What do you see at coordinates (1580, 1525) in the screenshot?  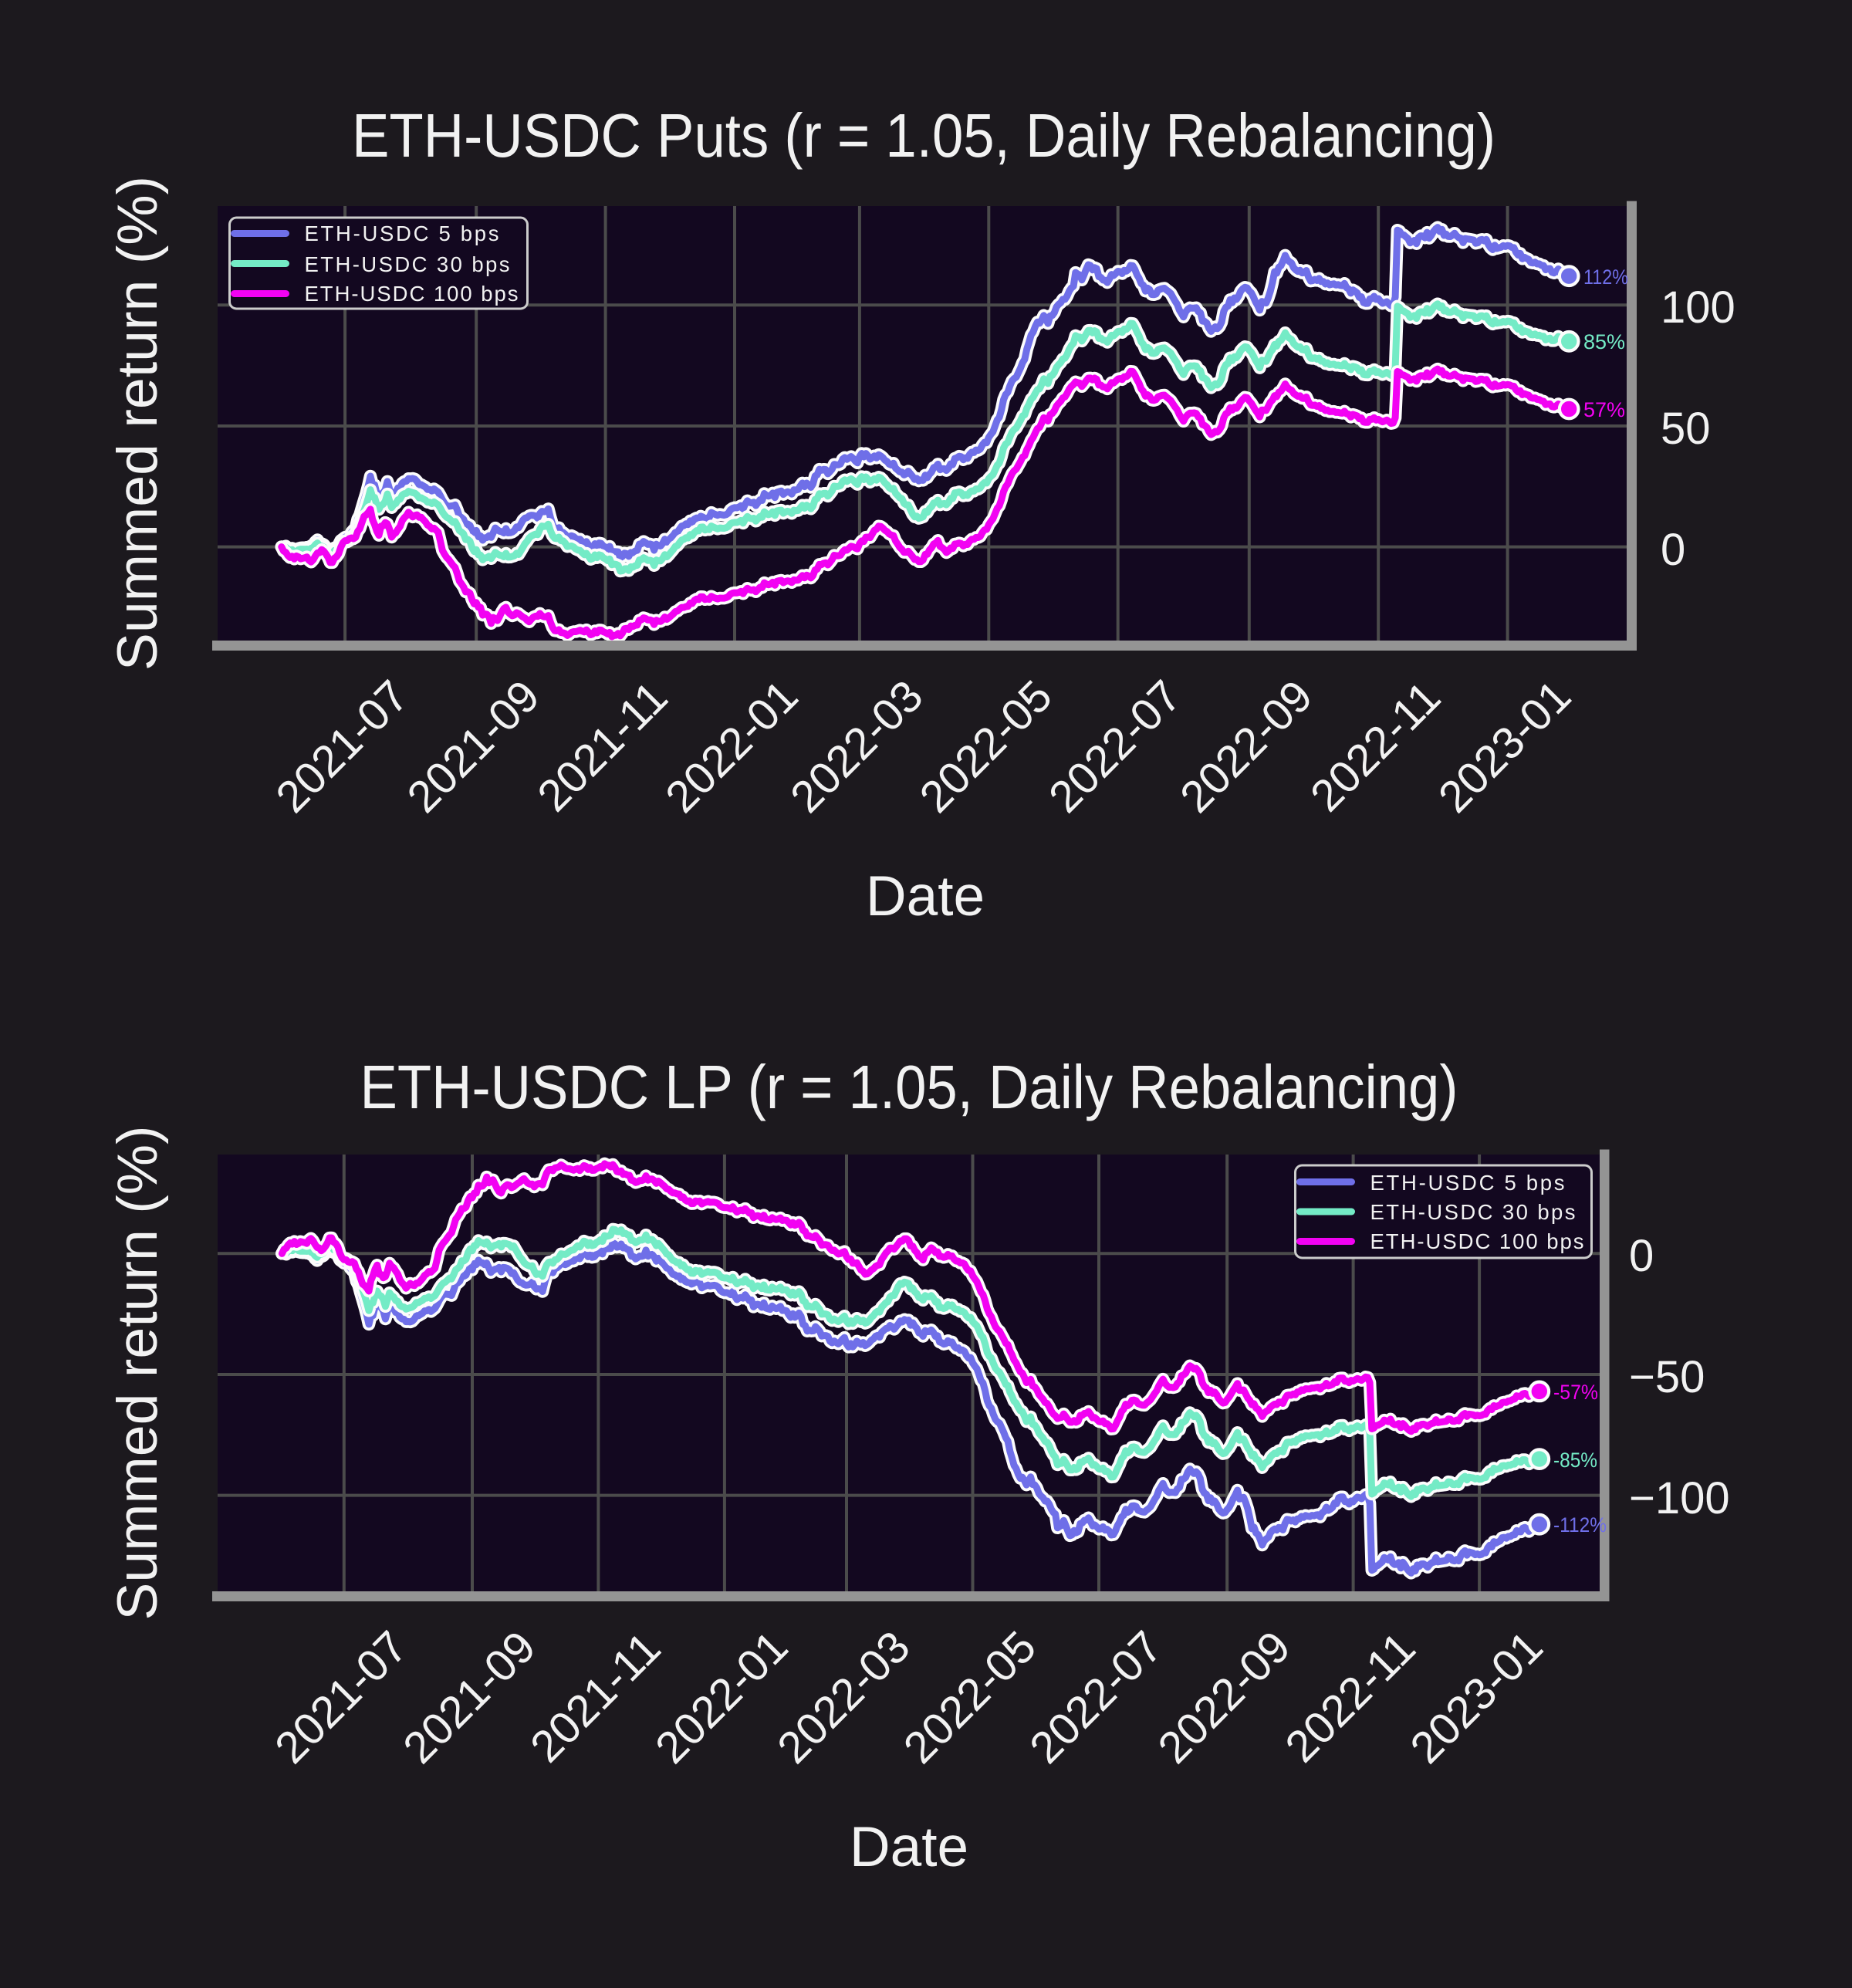 I see `svg-text: -112%` at bounding box center [1580, 1525].